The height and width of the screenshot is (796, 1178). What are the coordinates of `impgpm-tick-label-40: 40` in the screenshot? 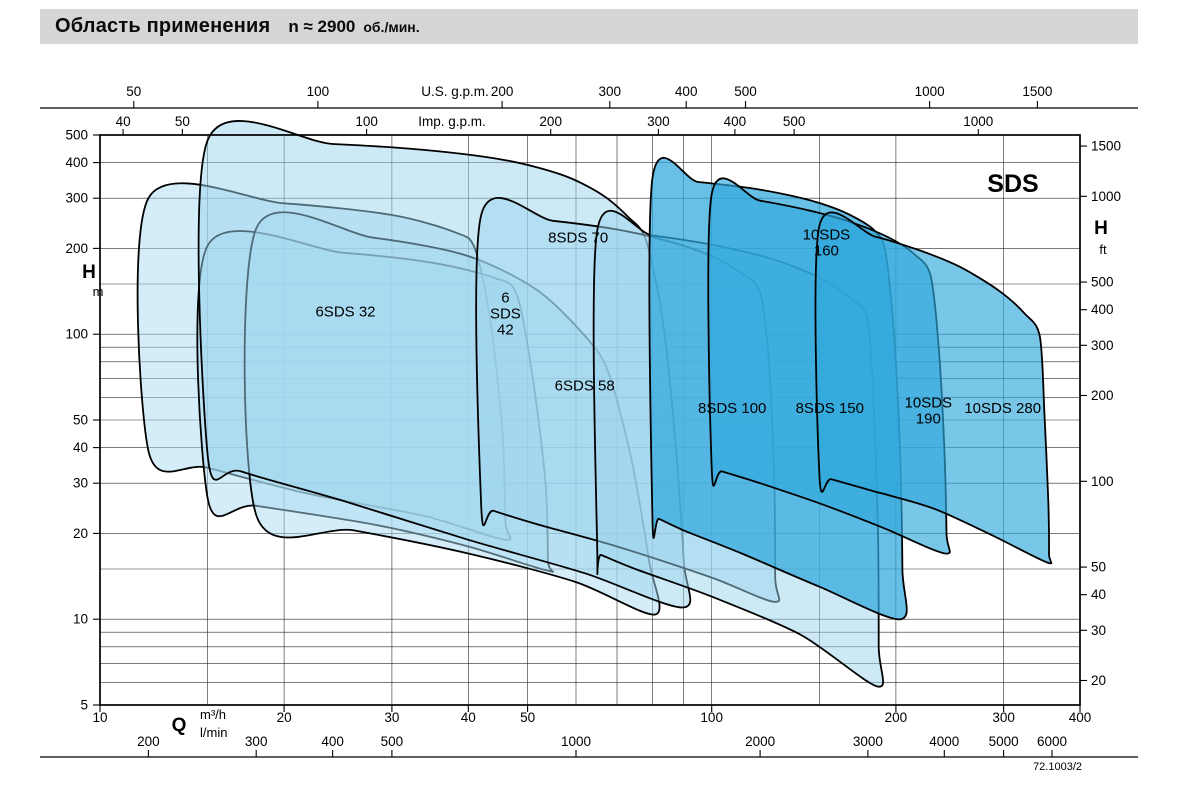 It's located at (123, 121).